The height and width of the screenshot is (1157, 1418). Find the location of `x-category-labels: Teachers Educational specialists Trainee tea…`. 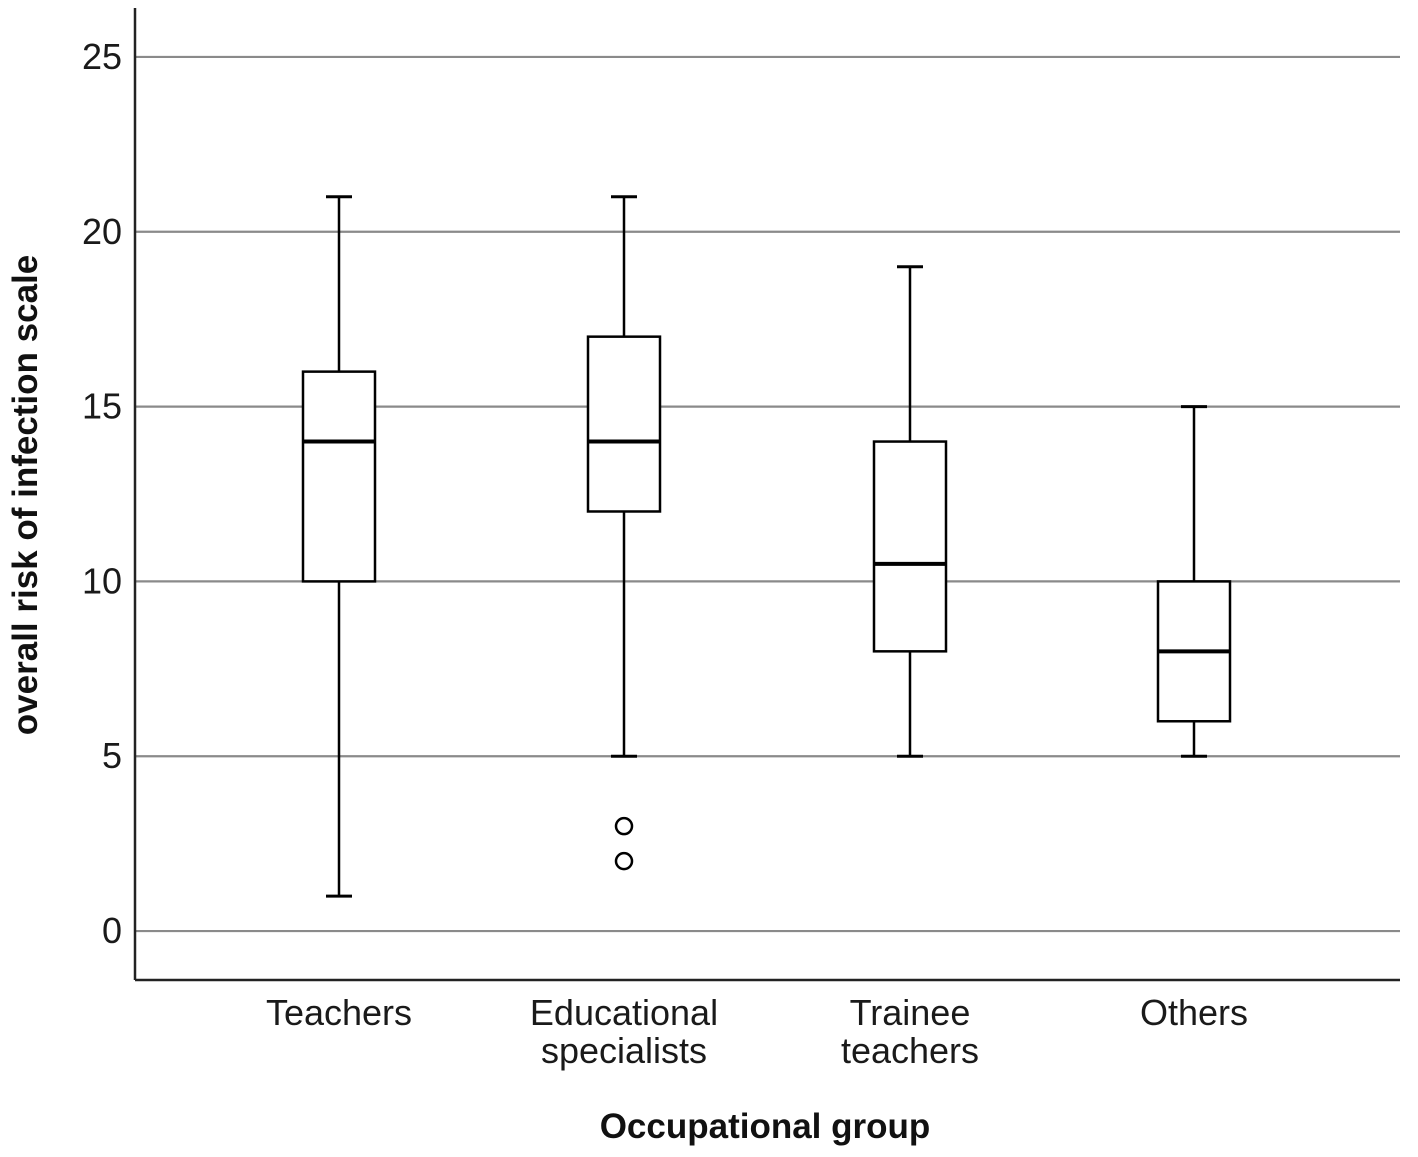

x-category-labels: Teachers Educational specialists Trainee tea… is located at coordinates (757, 1031).